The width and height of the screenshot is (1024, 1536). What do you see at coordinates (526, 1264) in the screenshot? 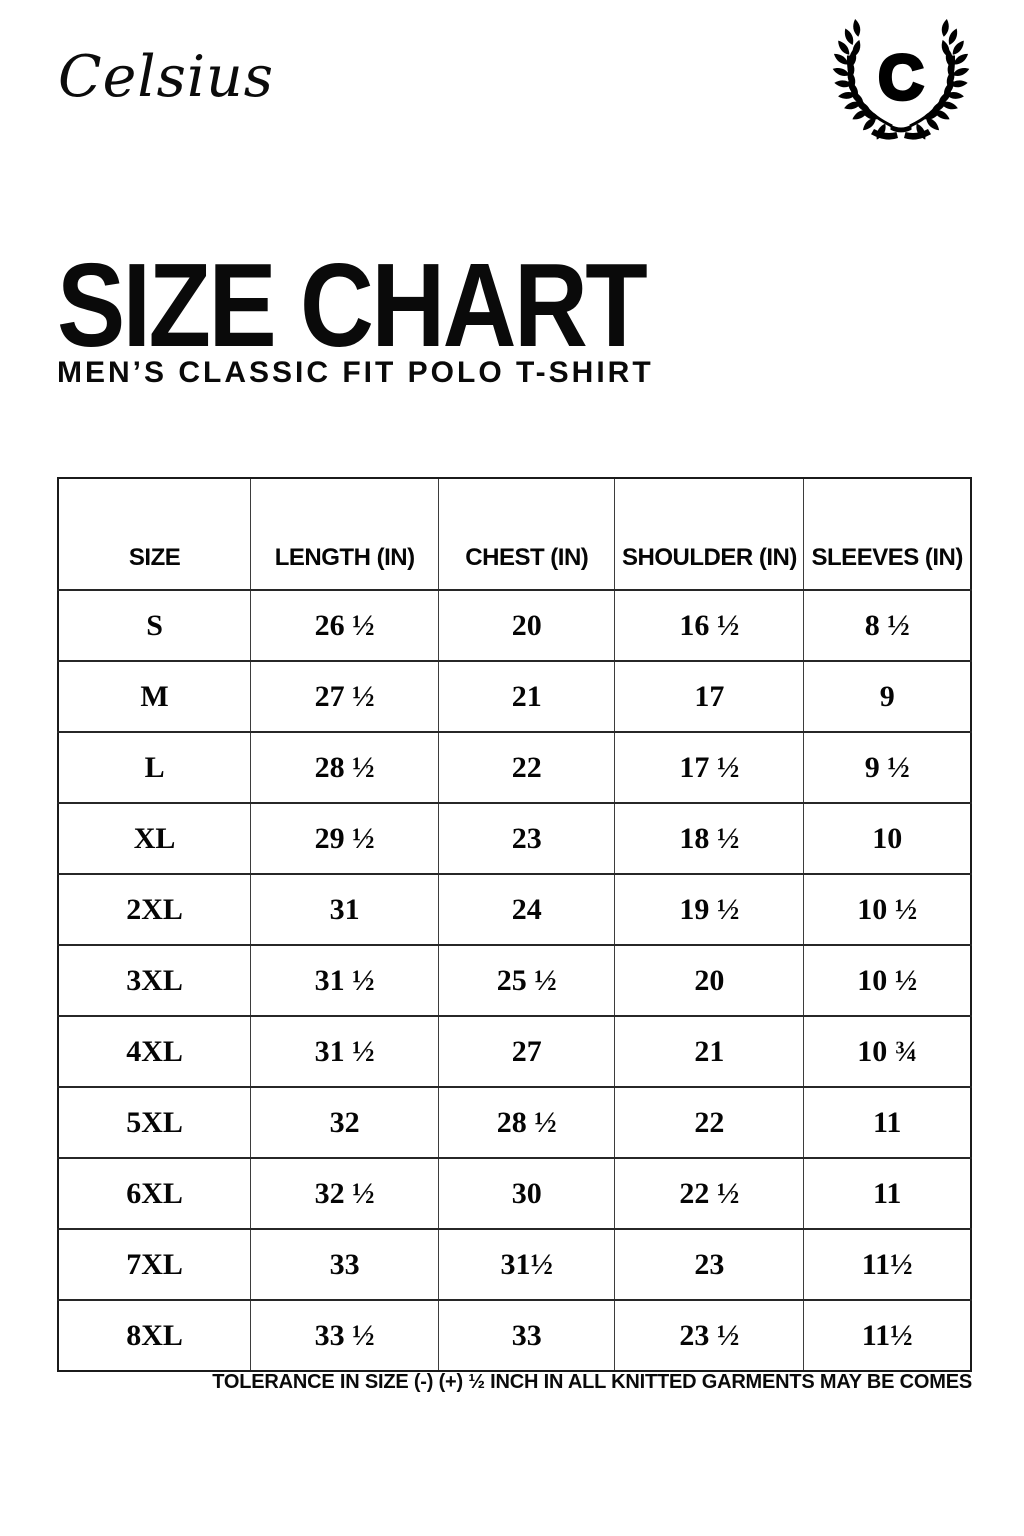
I see `chest-value-cell: 31½` at bounding box center [526, 1264].